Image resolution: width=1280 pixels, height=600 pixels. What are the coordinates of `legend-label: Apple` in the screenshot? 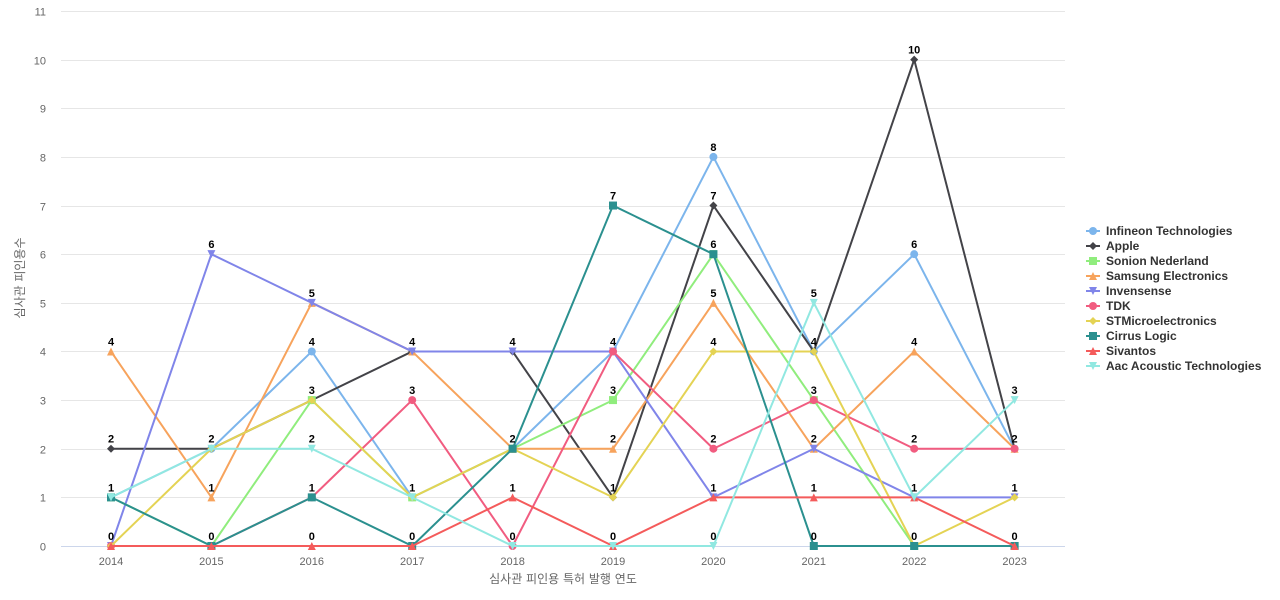 It's located at (1123, 246).